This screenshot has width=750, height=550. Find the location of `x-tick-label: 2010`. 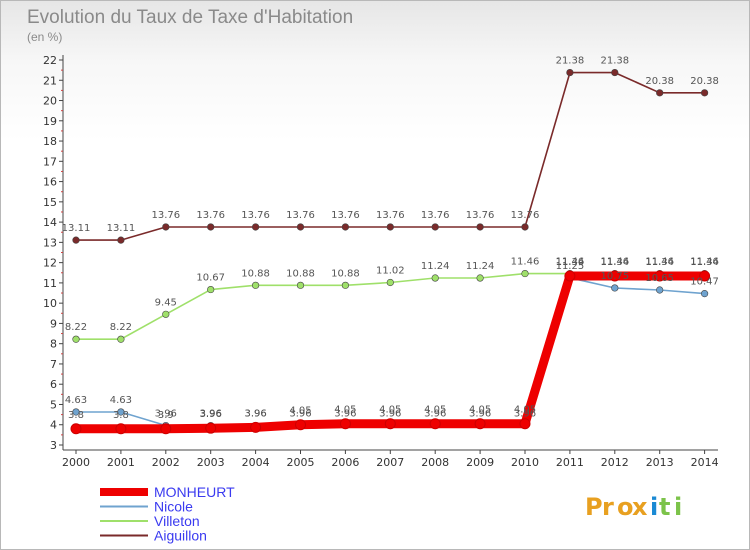

x-tick-label: 2010 is located at coordinates (525, 462).